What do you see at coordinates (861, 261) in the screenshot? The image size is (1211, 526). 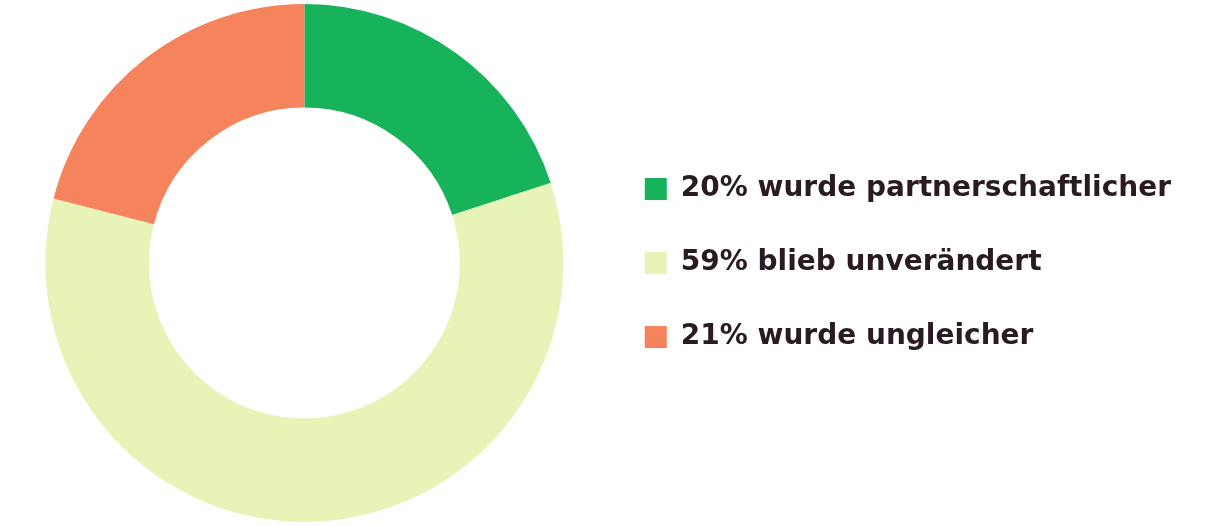 I see `legend-label: 59% blieb unverändert` at bounding box center [861, 261].